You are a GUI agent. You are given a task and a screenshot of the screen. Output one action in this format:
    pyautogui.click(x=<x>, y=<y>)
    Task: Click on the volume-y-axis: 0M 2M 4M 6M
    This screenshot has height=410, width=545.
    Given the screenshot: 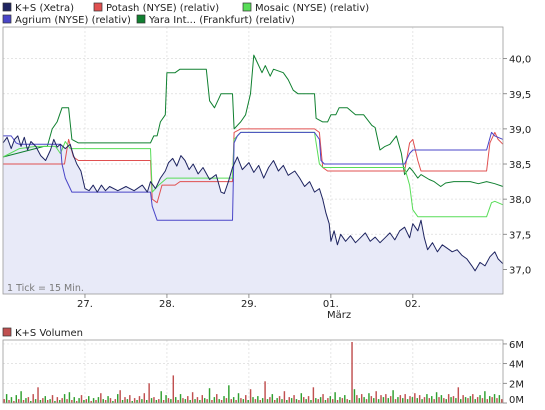 What is the action you would take?
    pyautogui.click(x=513, y=373)
    